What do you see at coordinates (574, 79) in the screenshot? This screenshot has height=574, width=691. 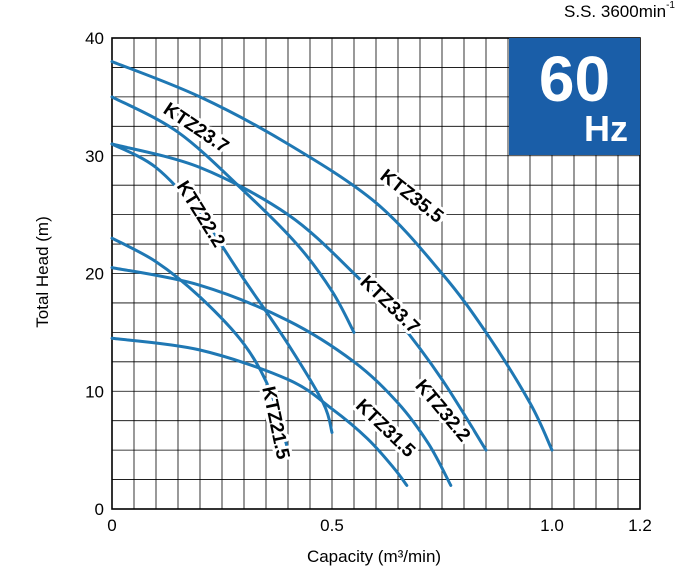 I see `frequency-value: 60` at bounding box center [574, 79].